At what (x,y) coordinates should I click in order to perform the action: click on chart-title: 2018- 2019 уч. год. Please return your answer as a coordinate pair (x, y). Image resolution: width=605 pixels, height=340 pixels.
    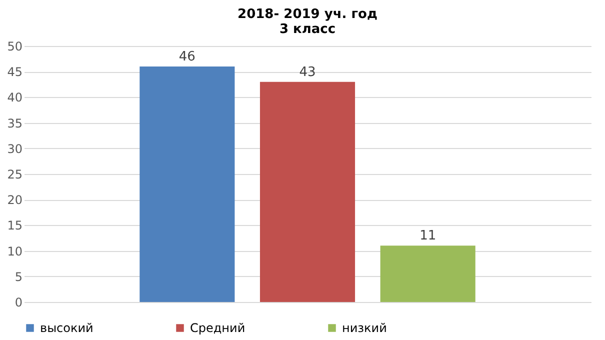
    Looking at the image, I should click on (308, 14).